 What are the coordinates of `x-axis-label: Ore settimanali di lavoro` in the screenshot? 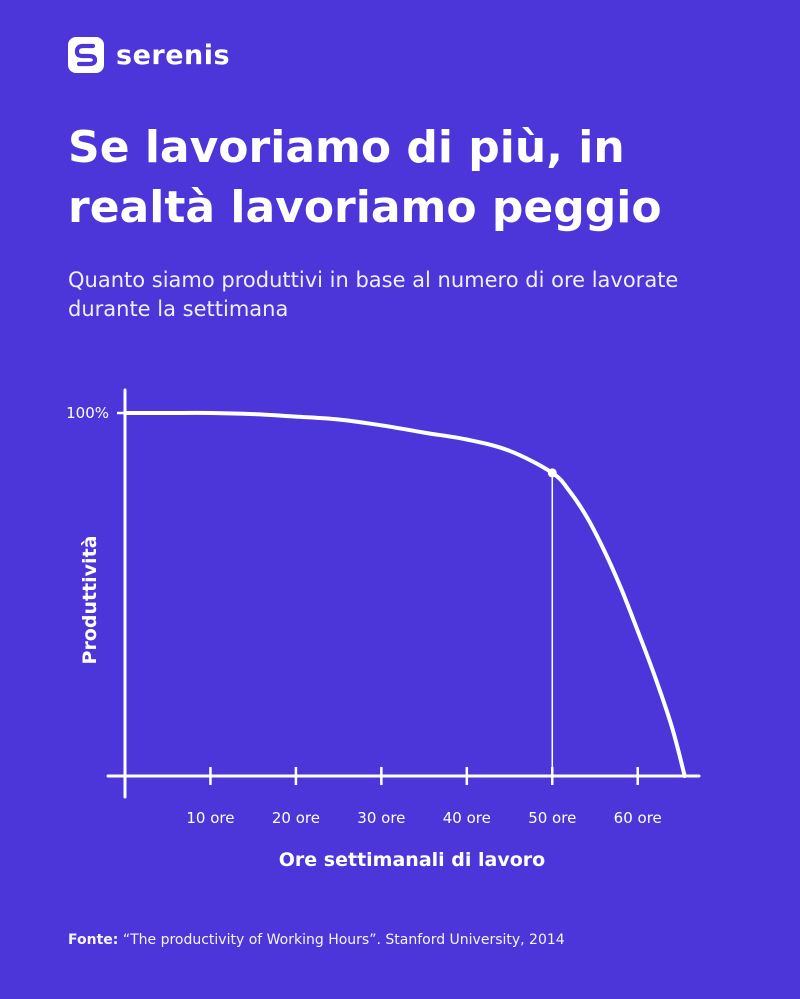 It's located at (412, 860).